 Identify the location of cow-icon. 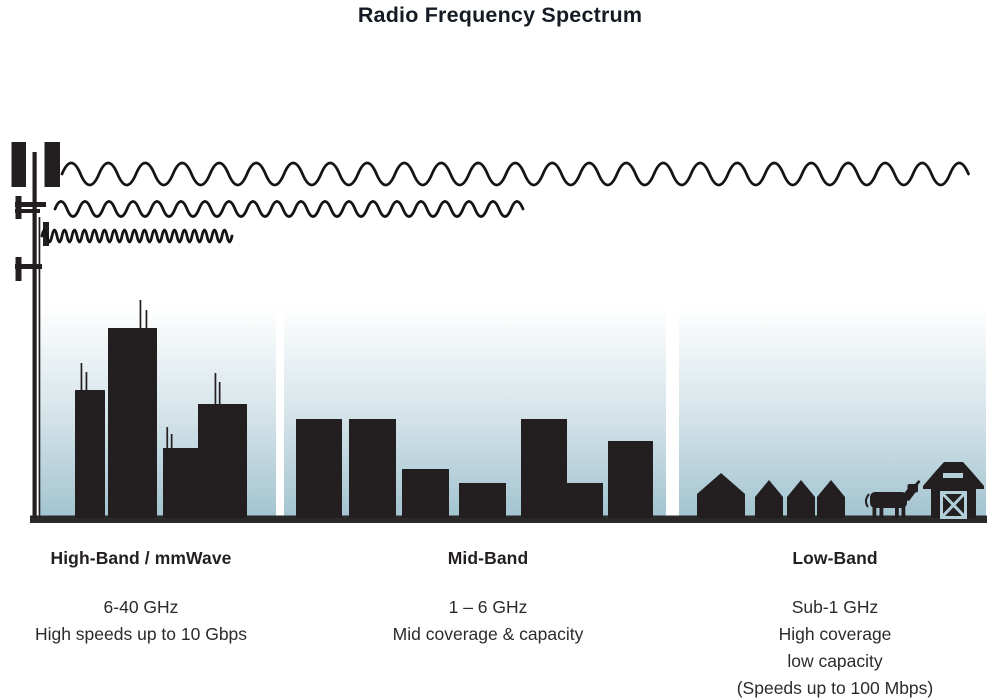
(893, 499).